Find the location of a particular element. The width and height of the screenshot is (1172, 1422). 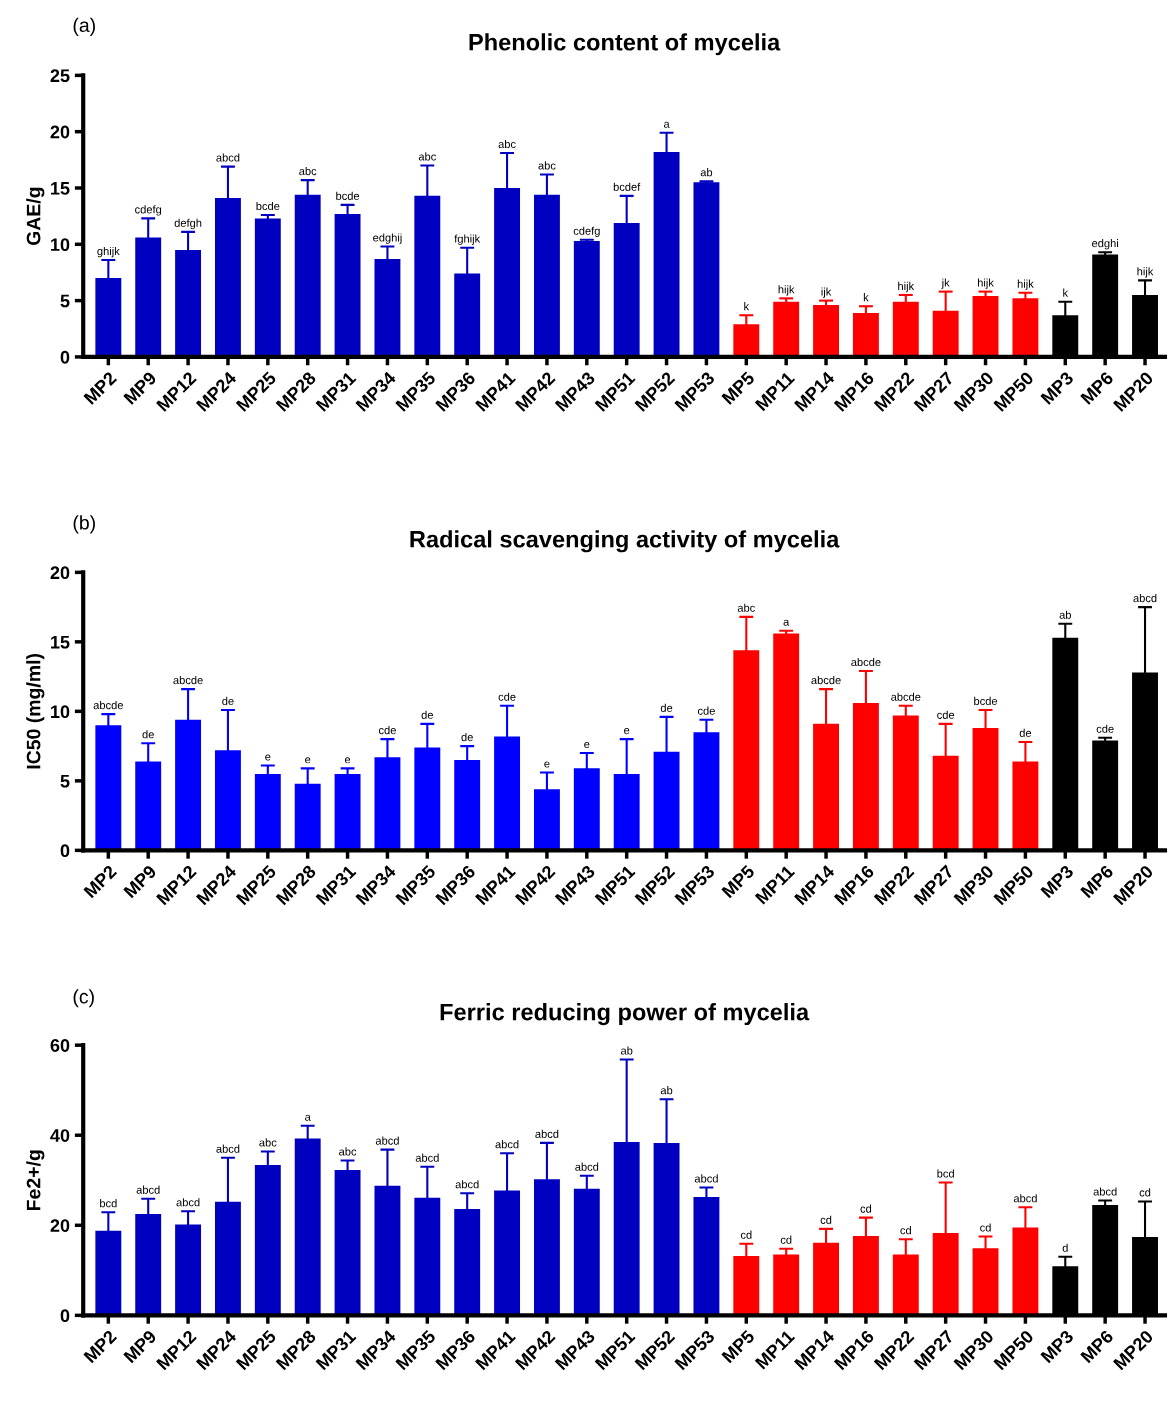

y-tick-label: 5 is located at coordinates (65, 781).